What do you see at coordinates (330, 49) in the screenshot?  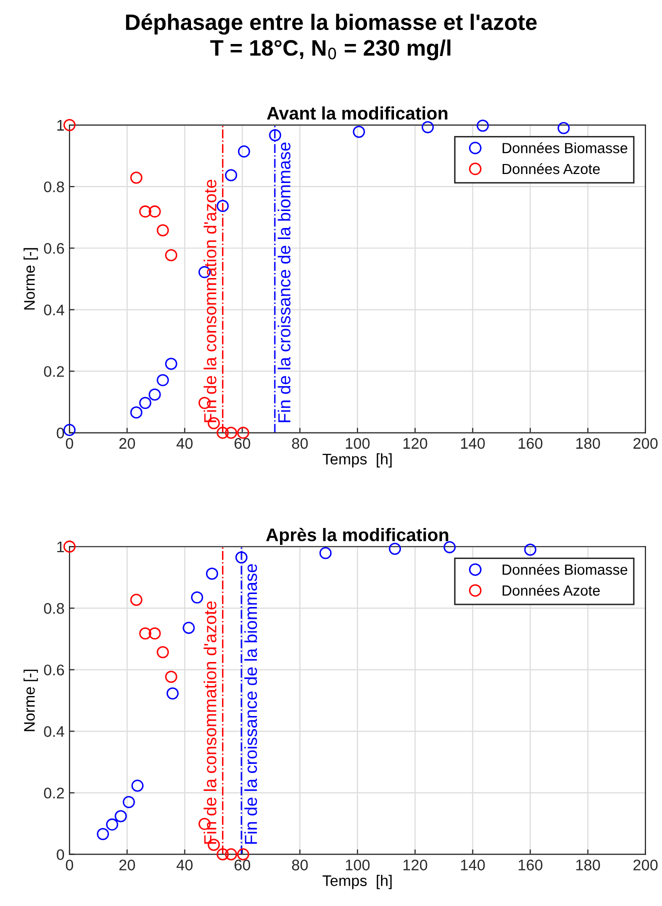 I see `text: T = 18°C, N$_{0}$ = 230 mg/l` at bounding box center [330, 49].